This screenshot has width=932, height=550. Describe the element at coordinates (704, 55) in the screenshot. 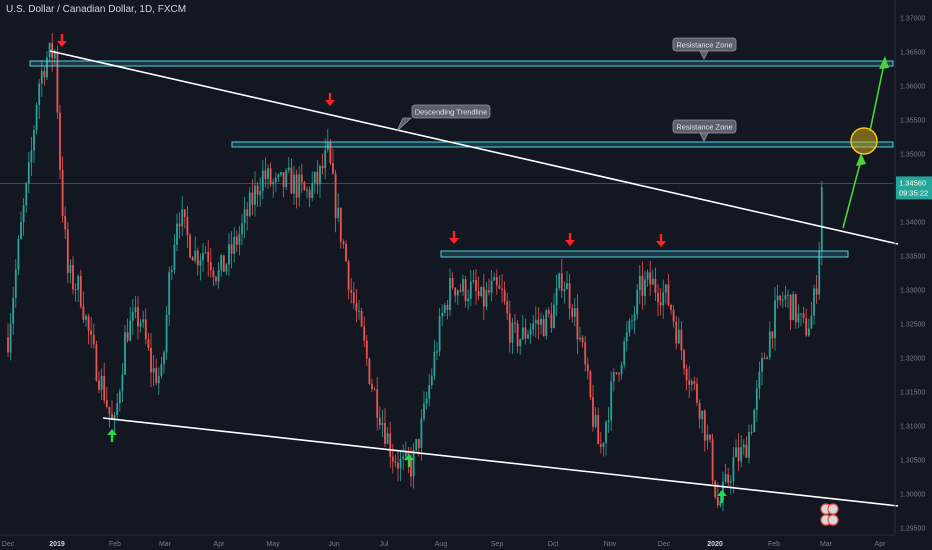

I see `resistance-zone-top-callout-pointer` at that location.